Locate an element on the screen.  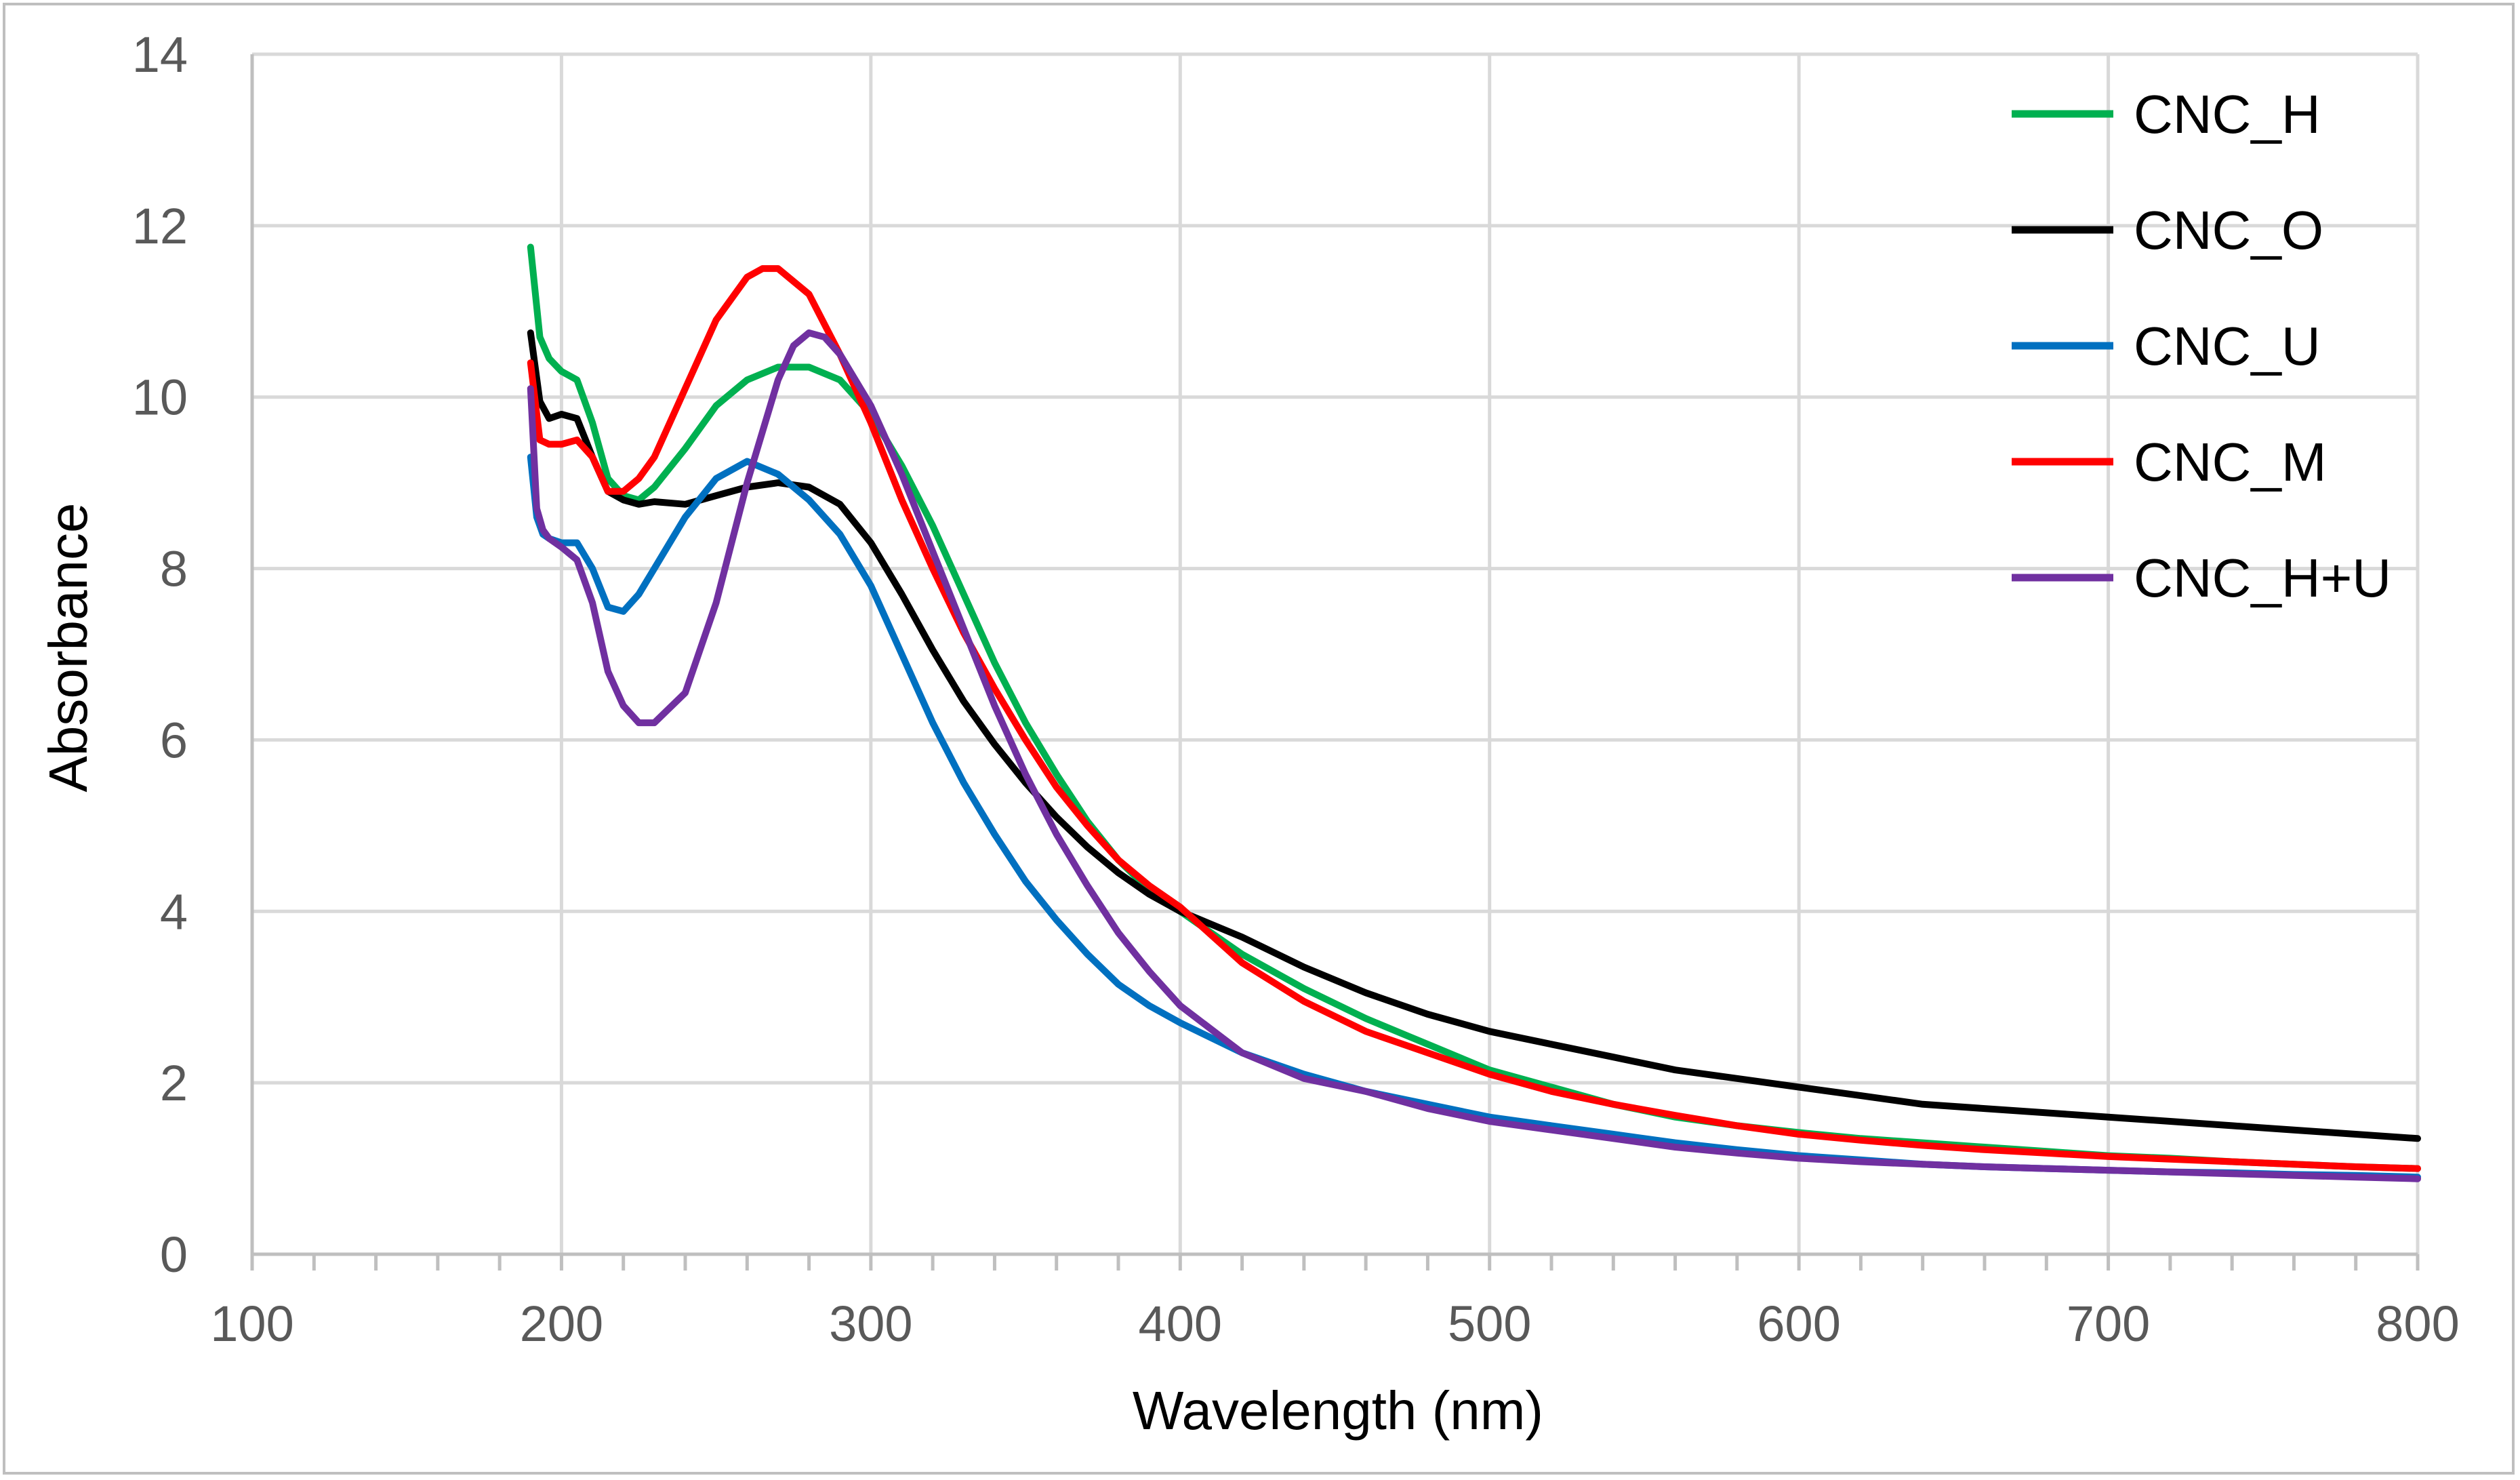
x-tick-label: 800 is located at coordinates (2417, 1324).